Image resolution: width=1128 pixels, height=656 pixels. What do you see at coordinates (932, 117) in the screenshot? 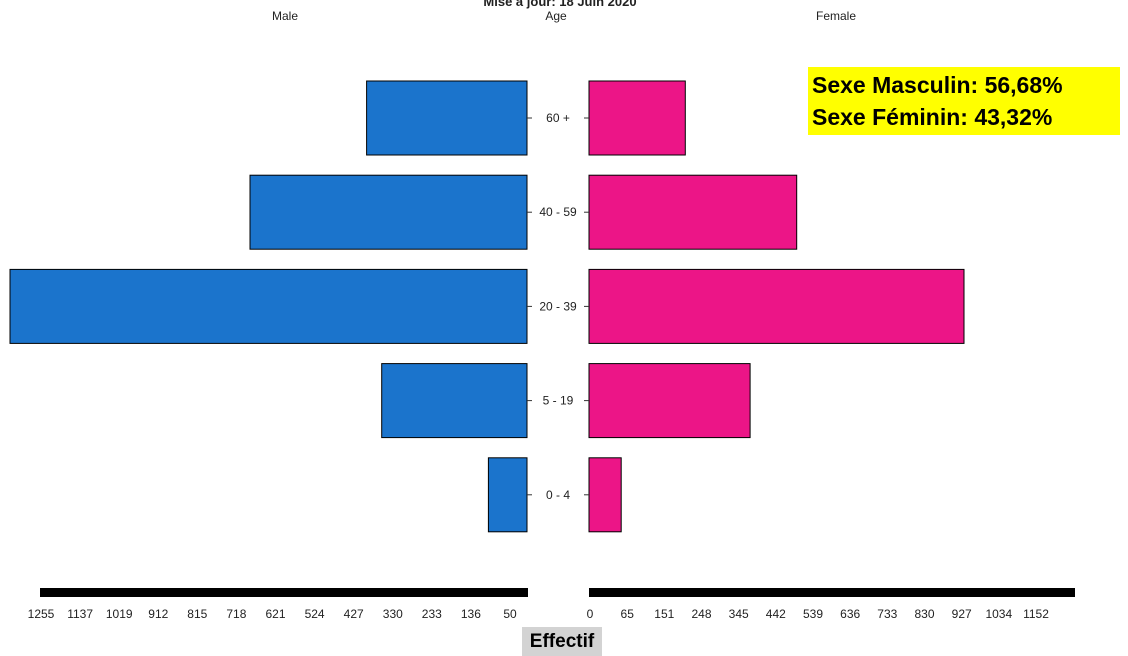
I see `female-share-text: Sexe Féminin: 43,32%` at bounding box center [932, 117].